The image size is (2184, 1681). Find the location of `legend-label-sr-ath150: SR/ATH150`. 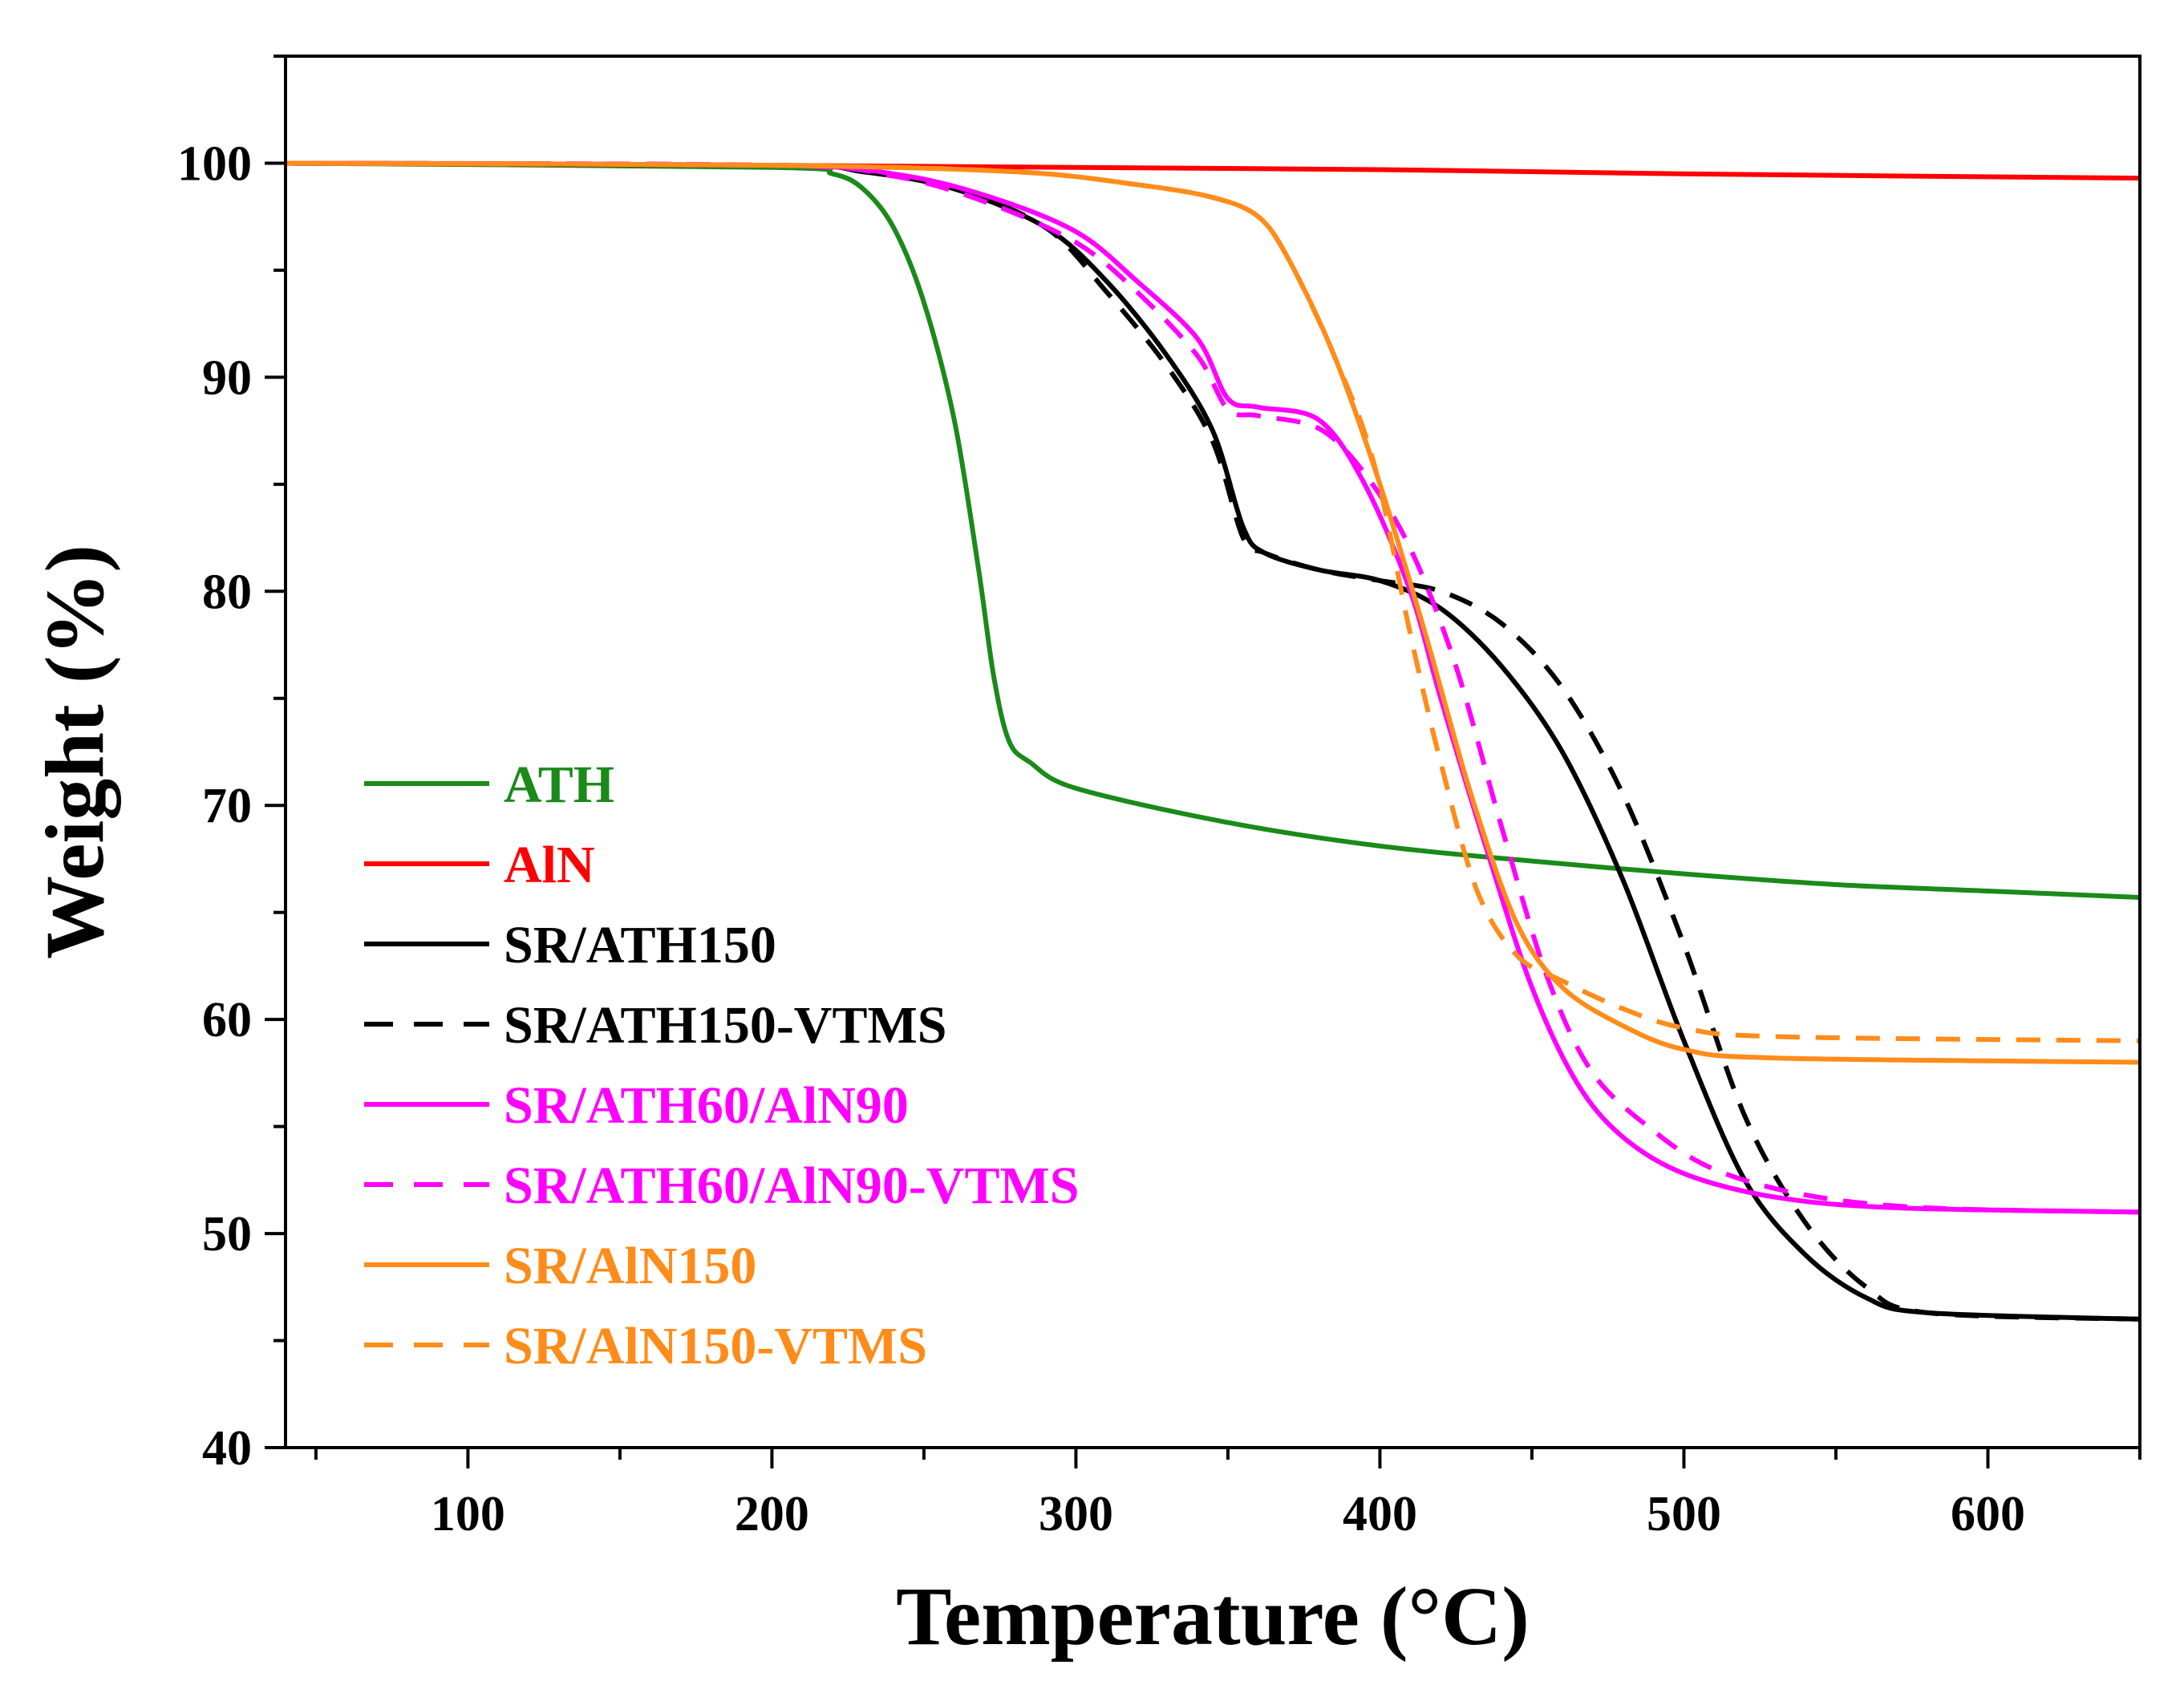

legend-label-sr-ath150: SR/ATH150 is located at coordinates (640, 945).